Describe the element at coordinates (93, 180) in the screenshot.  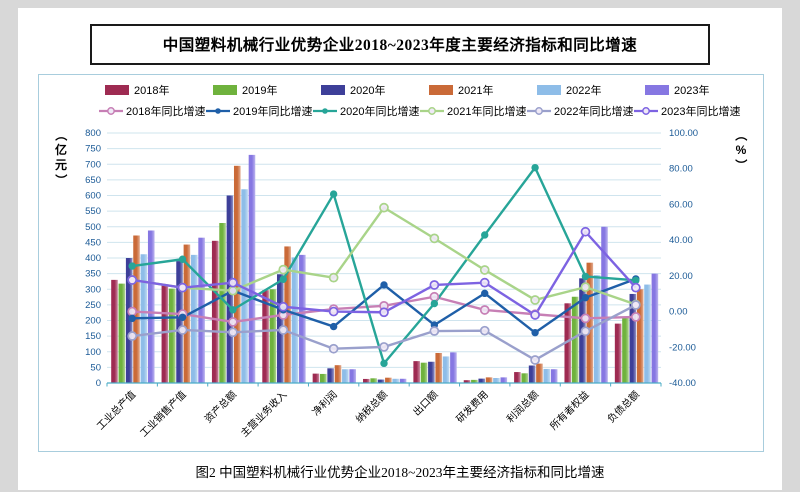
I see `svg-text: 650` at that location.